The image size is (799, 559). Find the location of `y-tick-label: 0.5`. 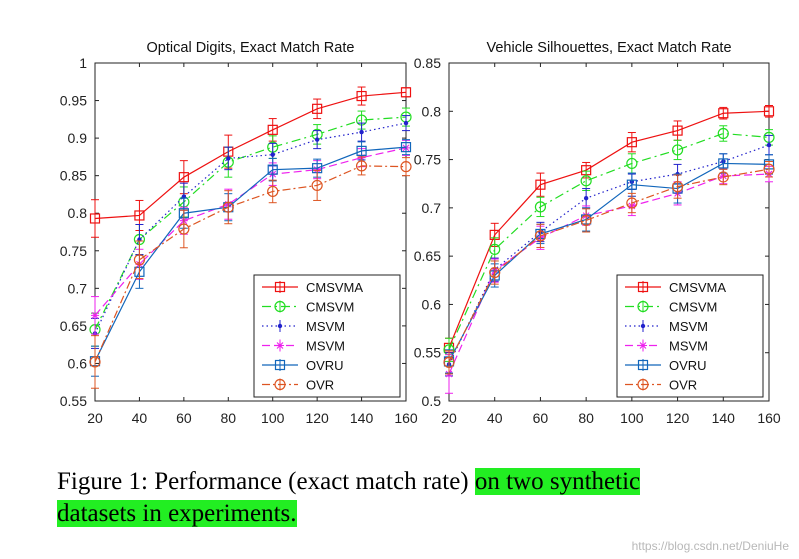

y-tick-label: 0.5 is located at coordinates (432, 401).